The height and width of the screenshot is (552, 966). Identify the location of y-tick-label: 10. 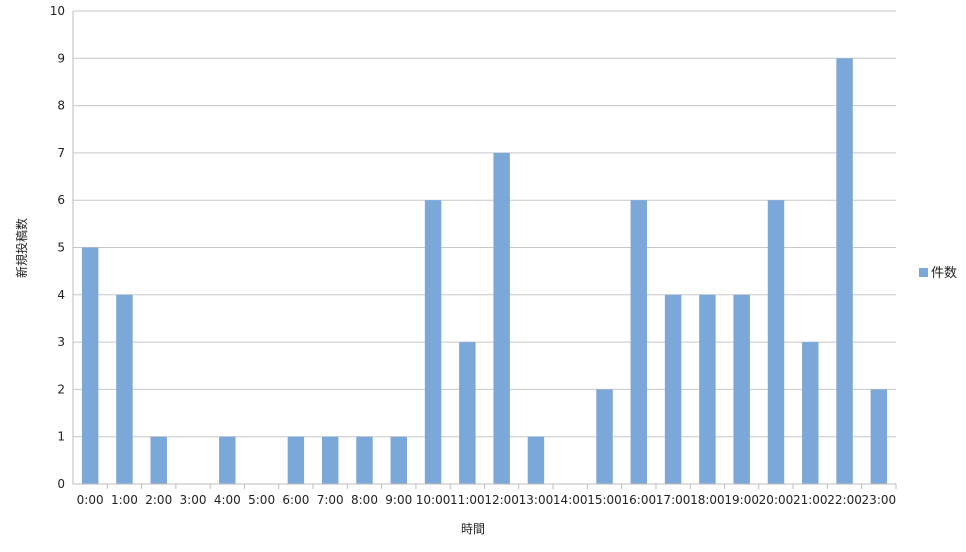
(57, 11).